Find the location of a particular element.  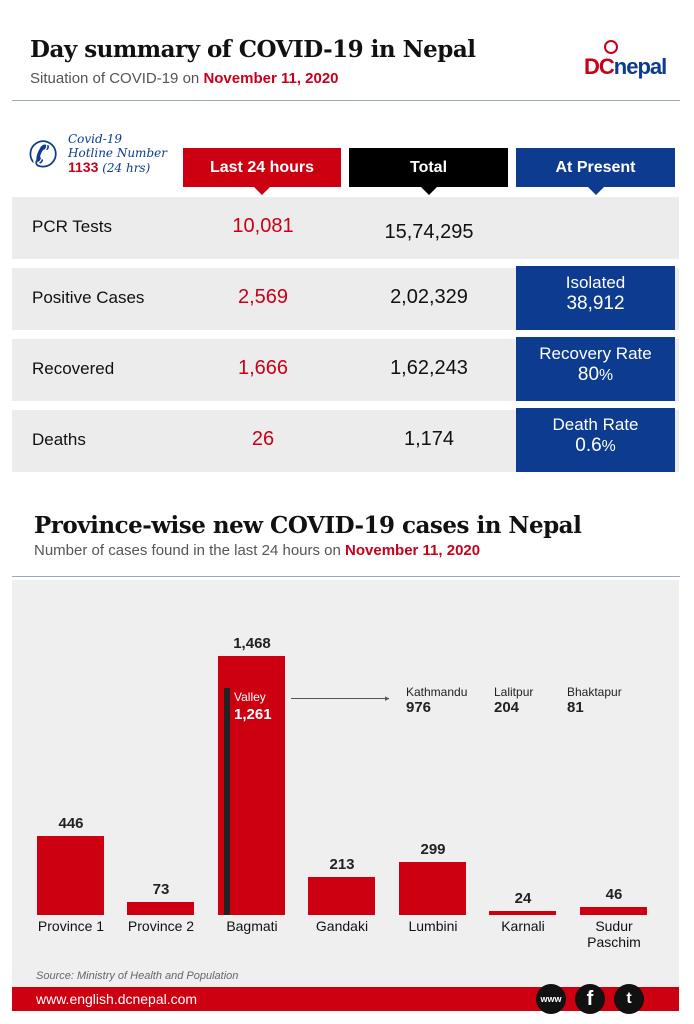

phone-icon: ✆ is located at coordinates (43, 154).